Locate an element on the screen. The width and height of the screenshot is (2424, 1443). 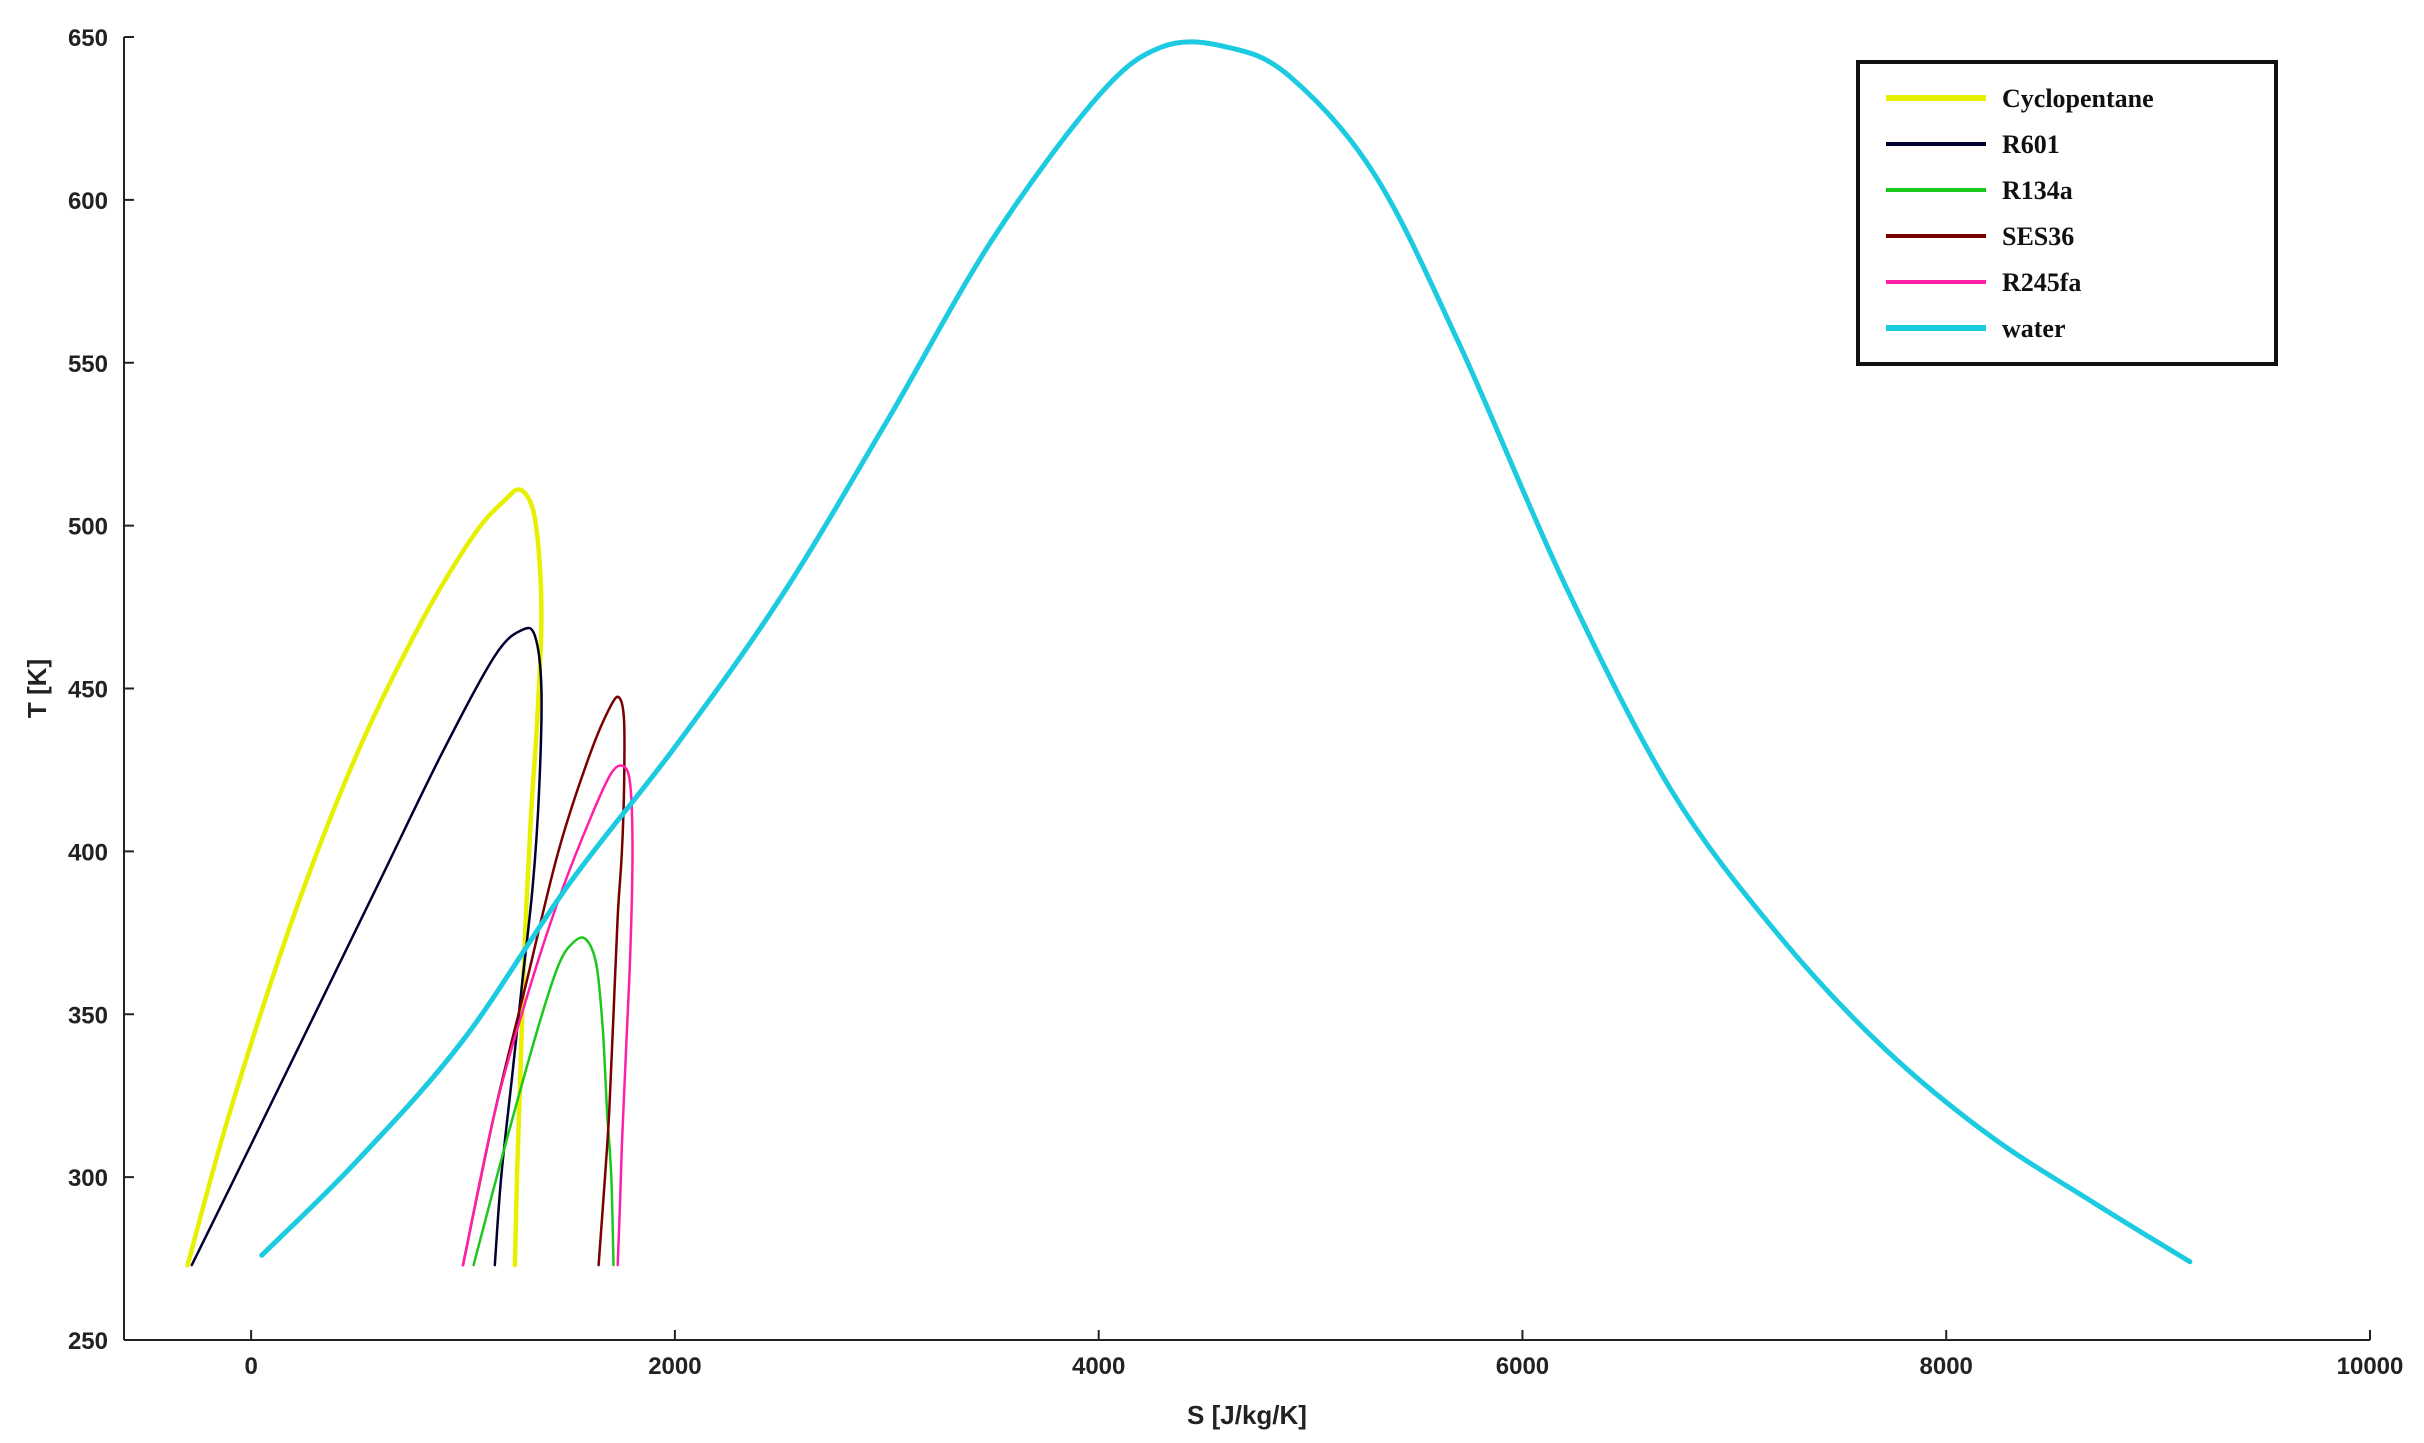
x-tick-label: 4000 is located at coordinates (1098, 1366).